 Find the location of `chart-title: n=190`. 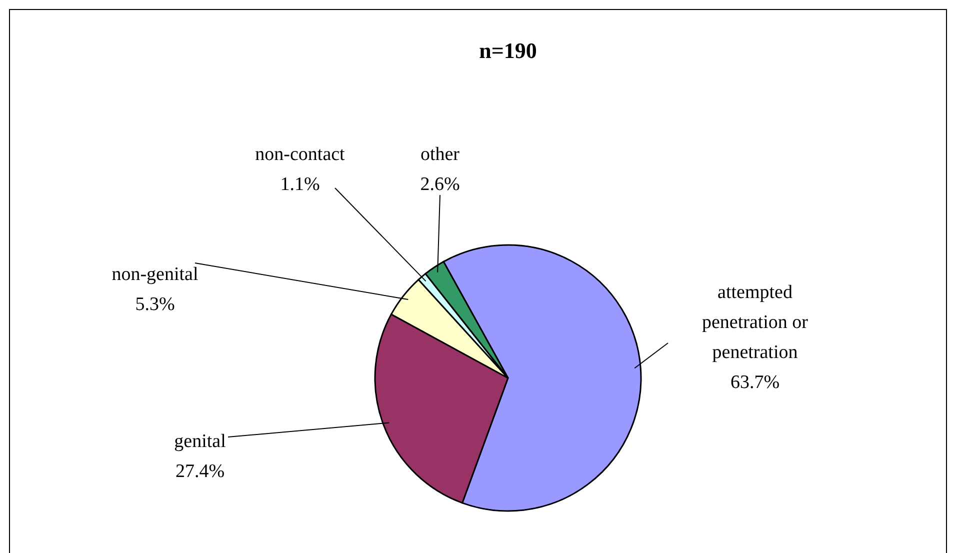

chart-title: n=190 is located at coordinates (508, 50).